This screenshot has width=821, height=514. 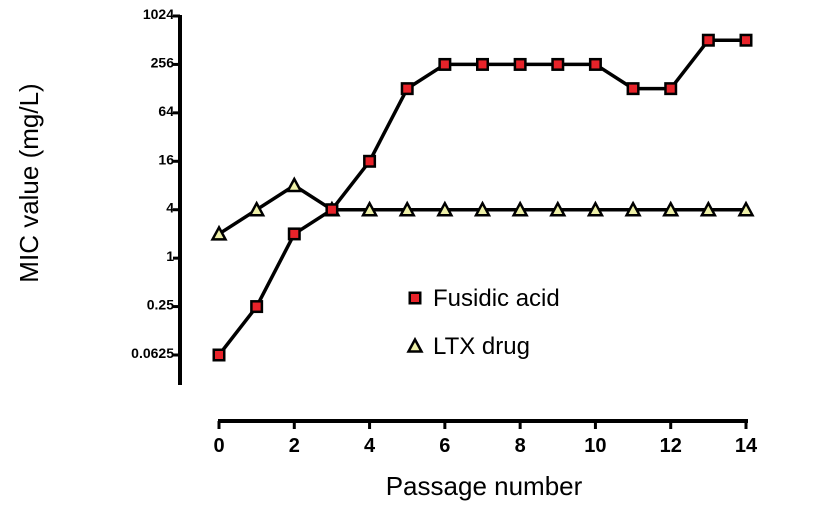 I want to click on y-tick-label: 256, so click(x=163, y=62).